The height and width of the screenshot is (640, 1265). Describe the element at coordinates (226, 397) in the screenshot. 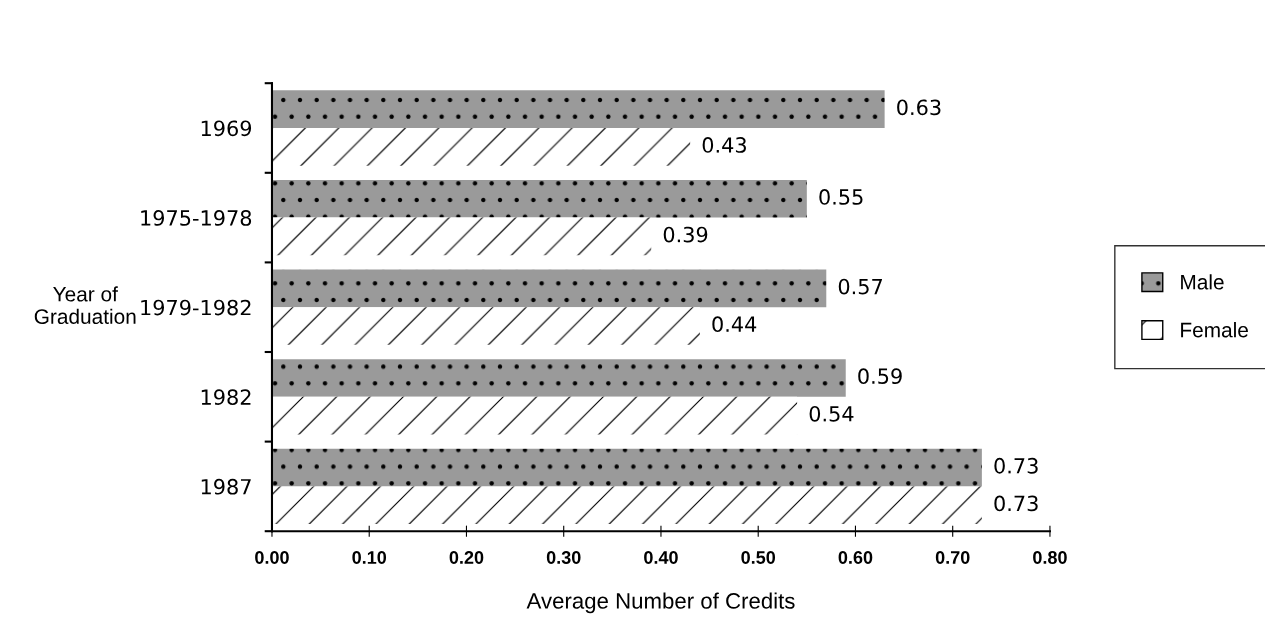

I see `y-tick-label: 1982` at that location.